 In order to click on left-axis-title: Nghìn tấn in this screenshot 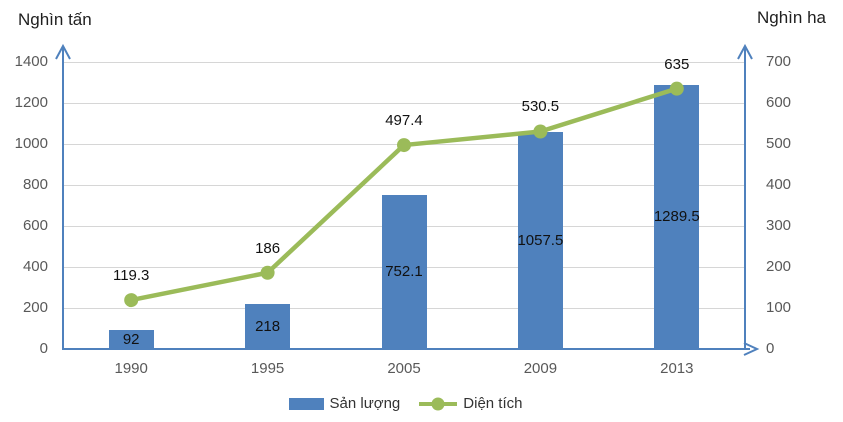, I will do `click(55, 19)`.